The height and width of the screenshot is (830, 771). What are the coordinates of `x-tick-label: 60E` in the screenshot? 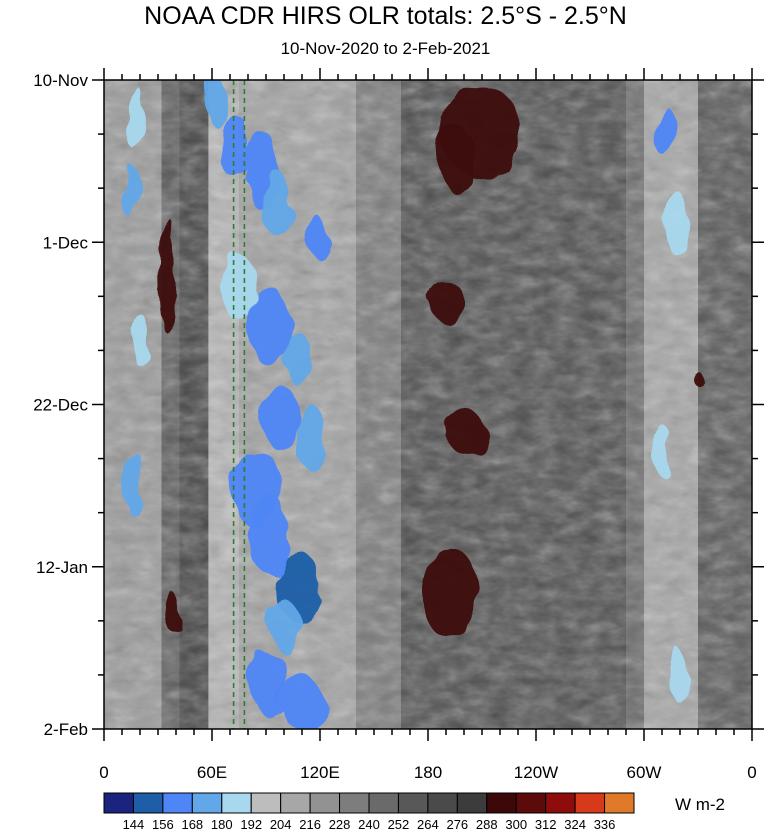 It's located at (212, 772).